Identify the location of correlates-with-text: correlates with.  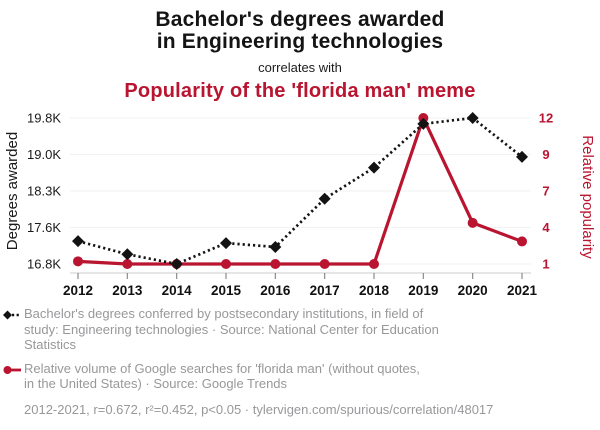
(300, 67).